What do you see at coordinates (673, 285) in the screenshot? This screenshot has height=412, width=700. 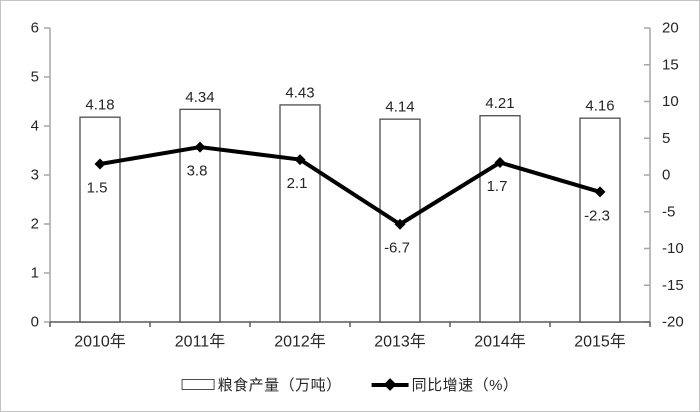 I see `right-axis-tick-label: -15` at bounding box center [673, 285].